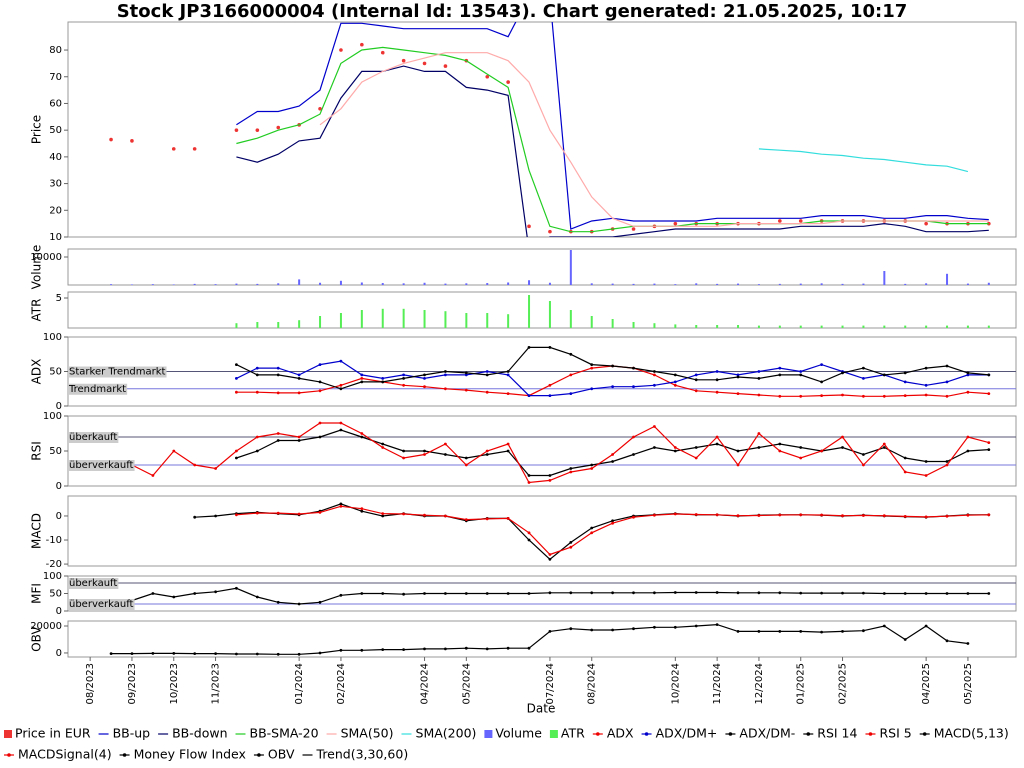 The image size is (1024, 768). I want to click on legend-item: BB-SMA-20, so click(277, 733).